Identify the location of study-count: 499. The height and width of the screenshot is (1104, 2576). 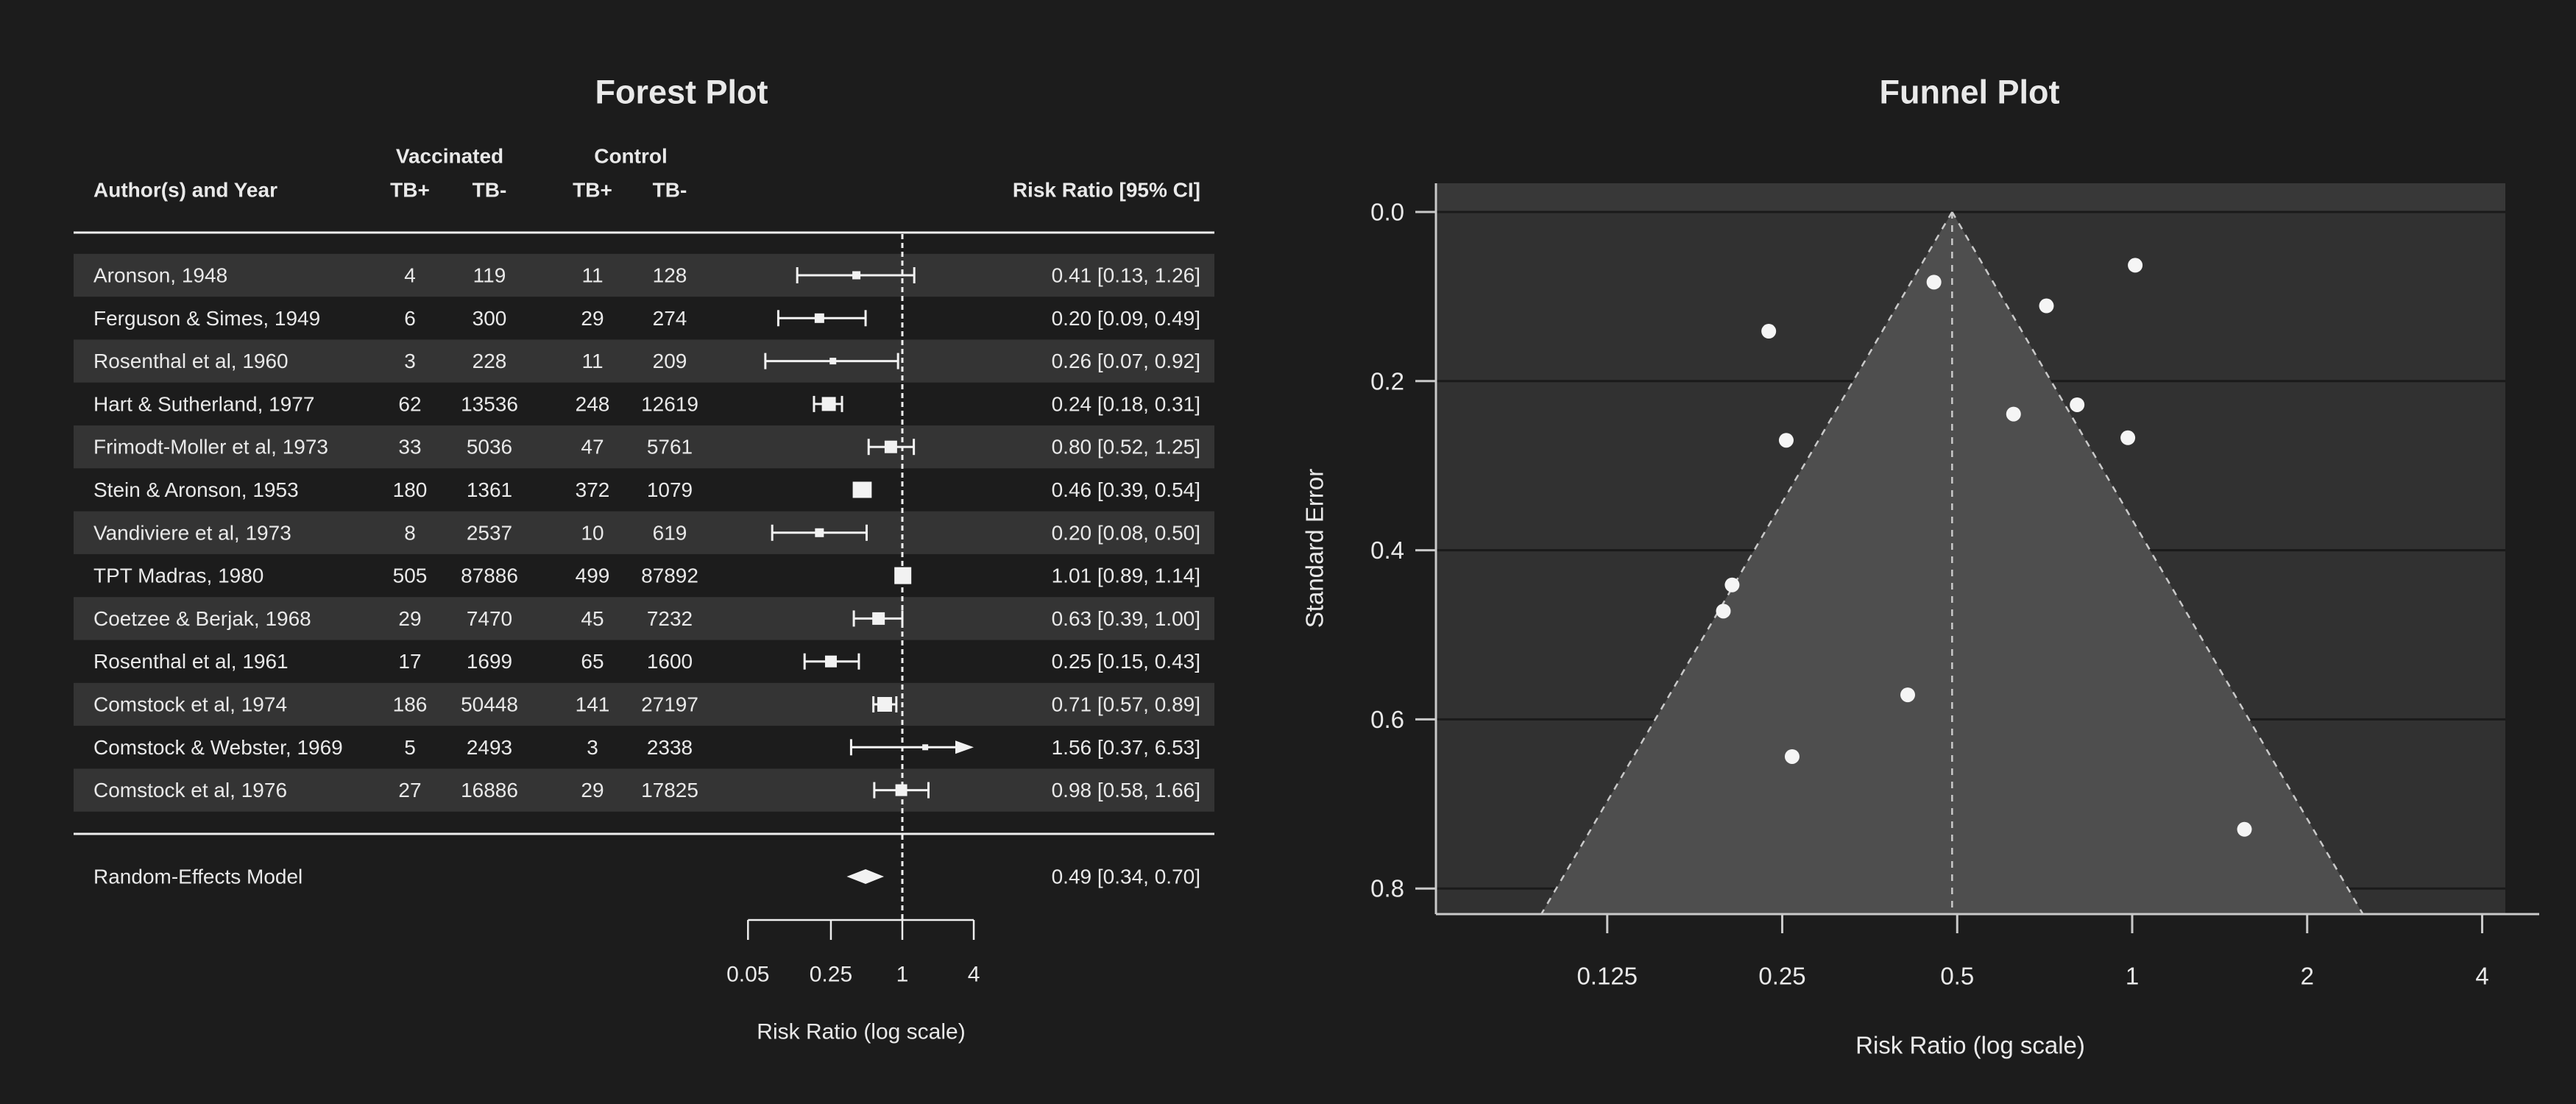
(593, 576).